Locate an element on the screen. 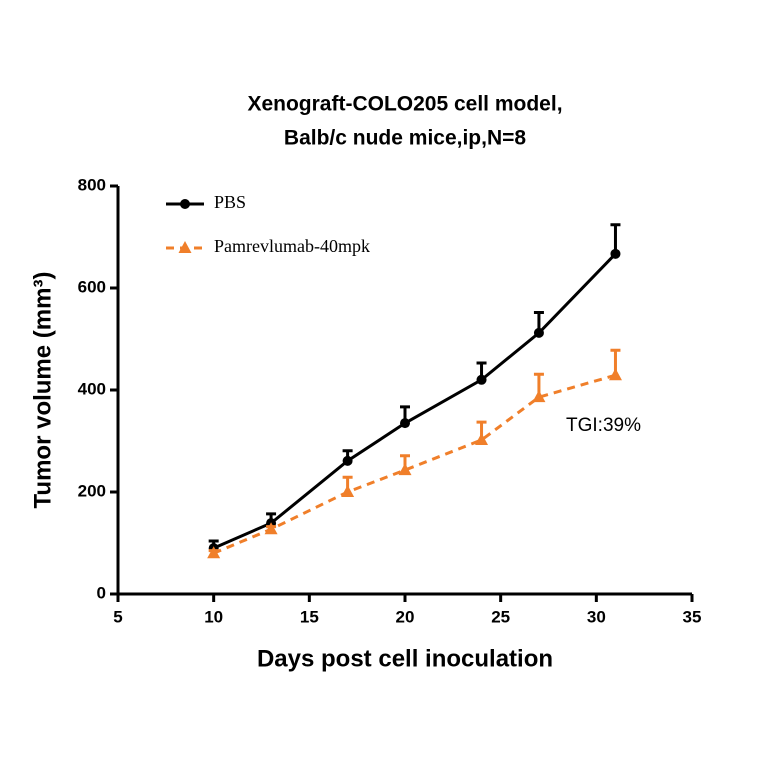 The width and height of the screenshot is (764, 764). x-tick-label: 15 is located at coordinates (309, 616).